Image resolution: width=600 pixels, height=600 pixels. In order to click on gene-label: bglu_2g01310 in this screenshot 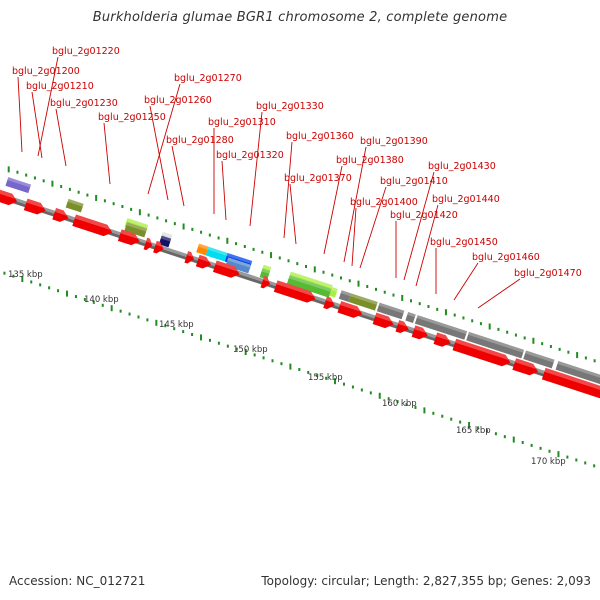, I will do `click(242, 122)`.